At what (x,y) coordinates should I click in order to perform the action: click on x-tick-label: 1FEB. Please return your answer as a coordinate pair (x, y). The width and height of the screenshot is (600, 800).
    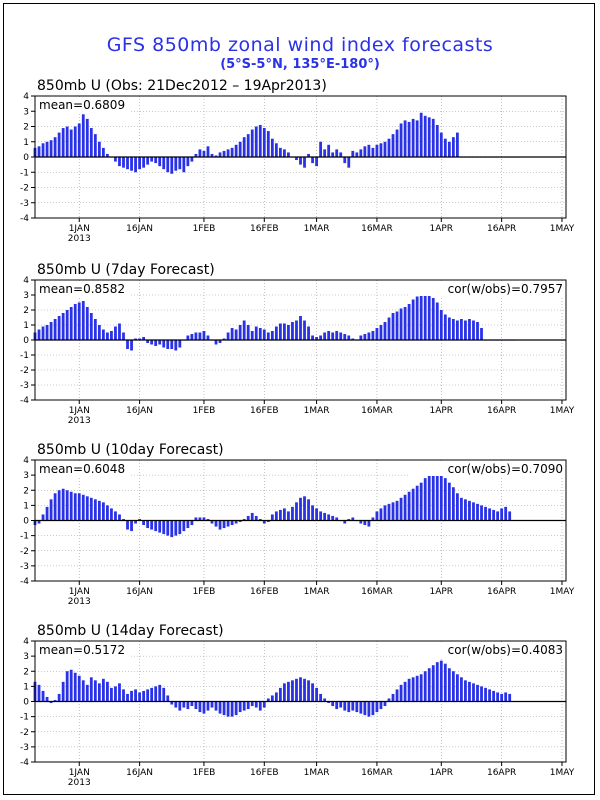
    Looking at the image, I should click on (204, 592).